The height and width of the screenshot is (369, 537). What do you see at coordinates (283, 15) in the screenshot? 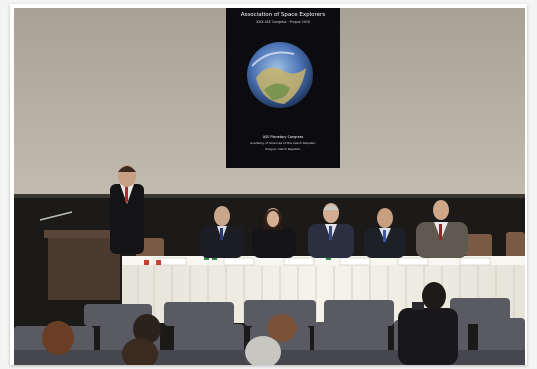
I see `poster-title: Association of Space Explorers` at bounding box center [283, 15].